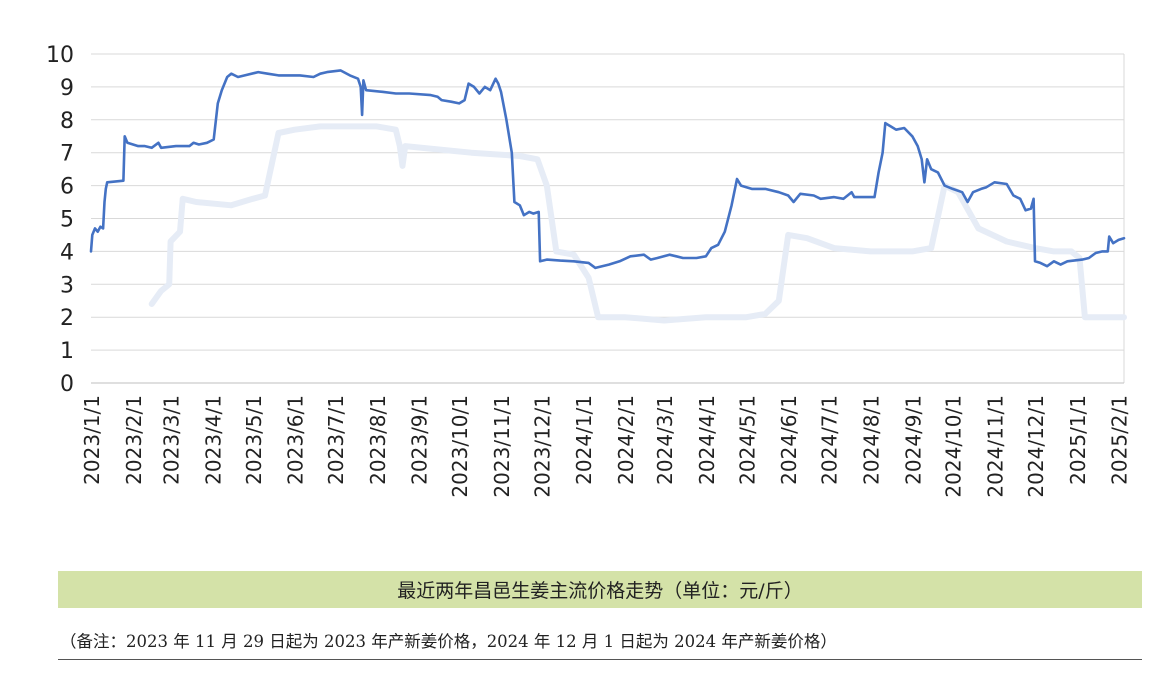 This screenshot has height=680, width=1158. Describe the element at coordinates (378, 440) in the screenshot. I see `x-tick-label: 2023/8/1` at that location.